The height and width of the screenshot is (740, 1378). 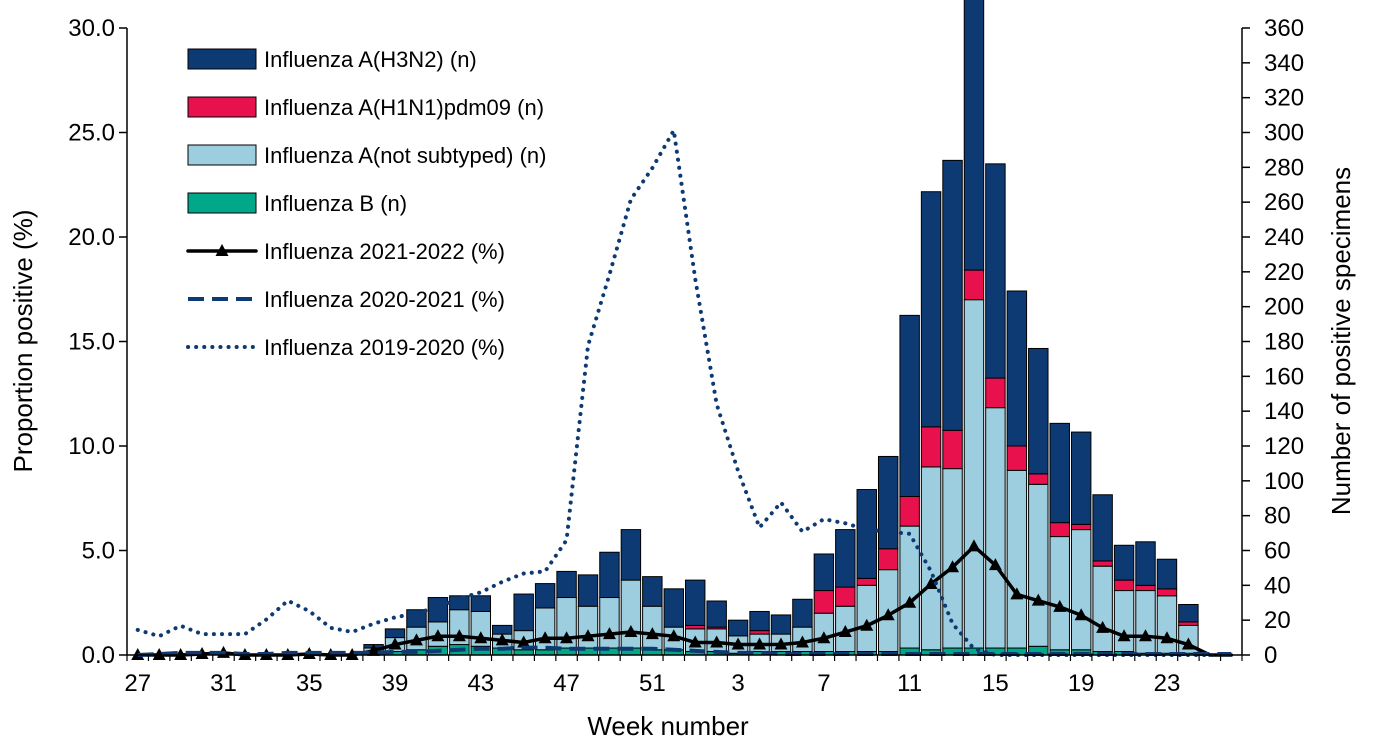 I want to click on legend-not-subtyped: Influenza A(not subtyped) (n), so click(x=367, y=155).